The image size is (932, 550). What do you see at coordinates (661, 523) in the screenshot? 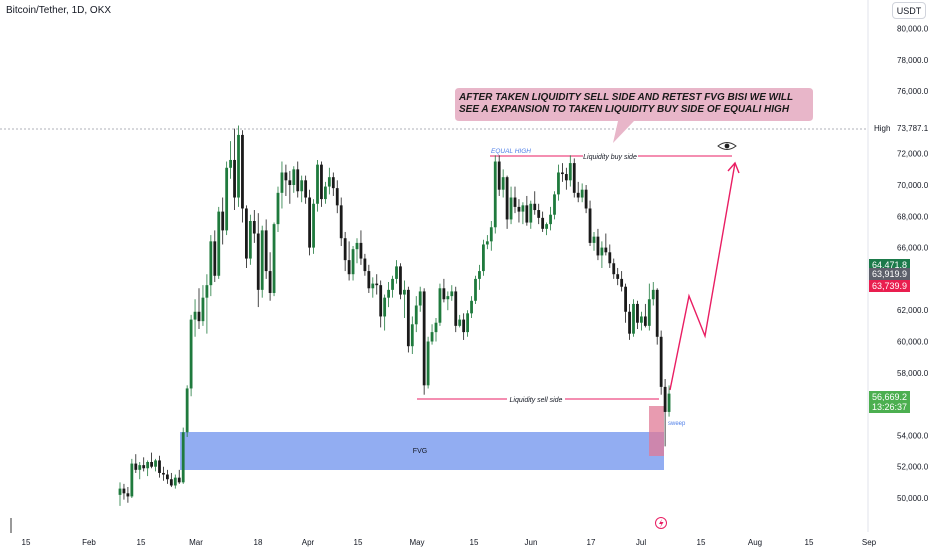
I see `lightning-icon` at bounding box center [661, 523].